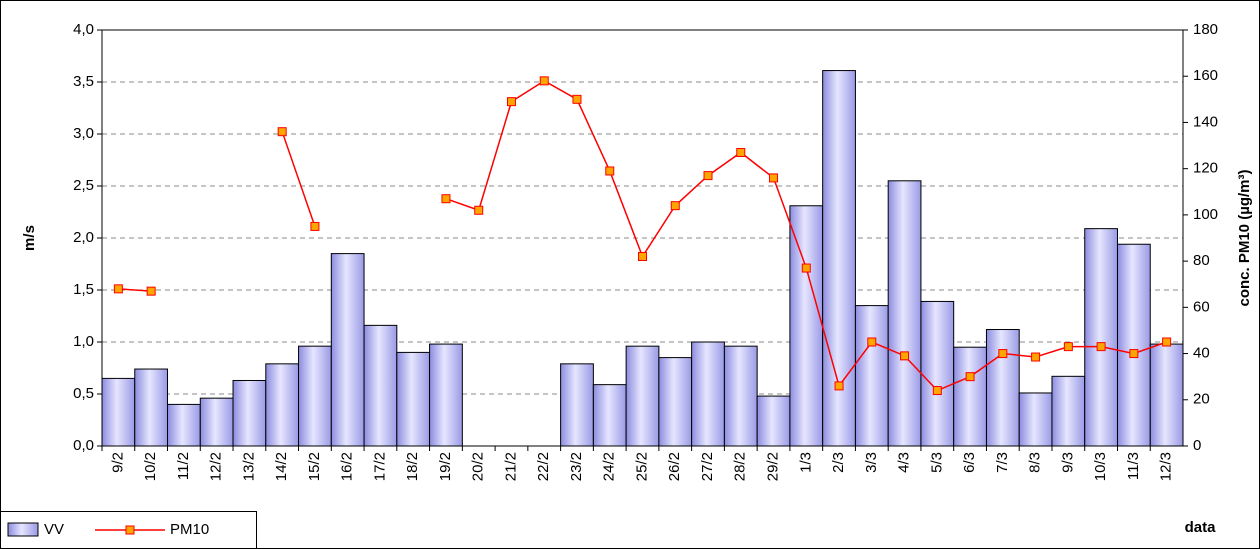  I want to click on x-tick-label: 29/2, so click(772, 466).